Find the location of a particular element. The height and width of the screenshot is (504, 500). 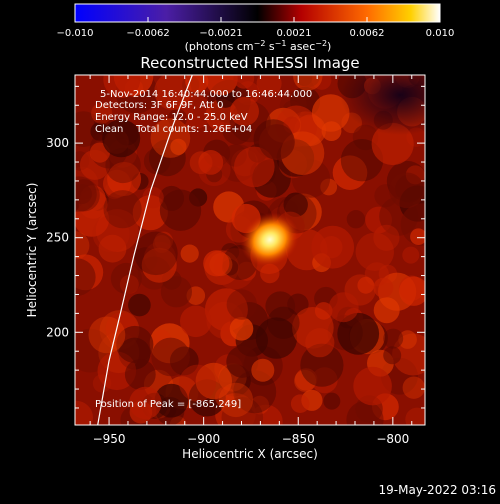

annotation-energy-range: Energy Range: 12.0 - 25.0 keV is located at coordinates (171, 117).